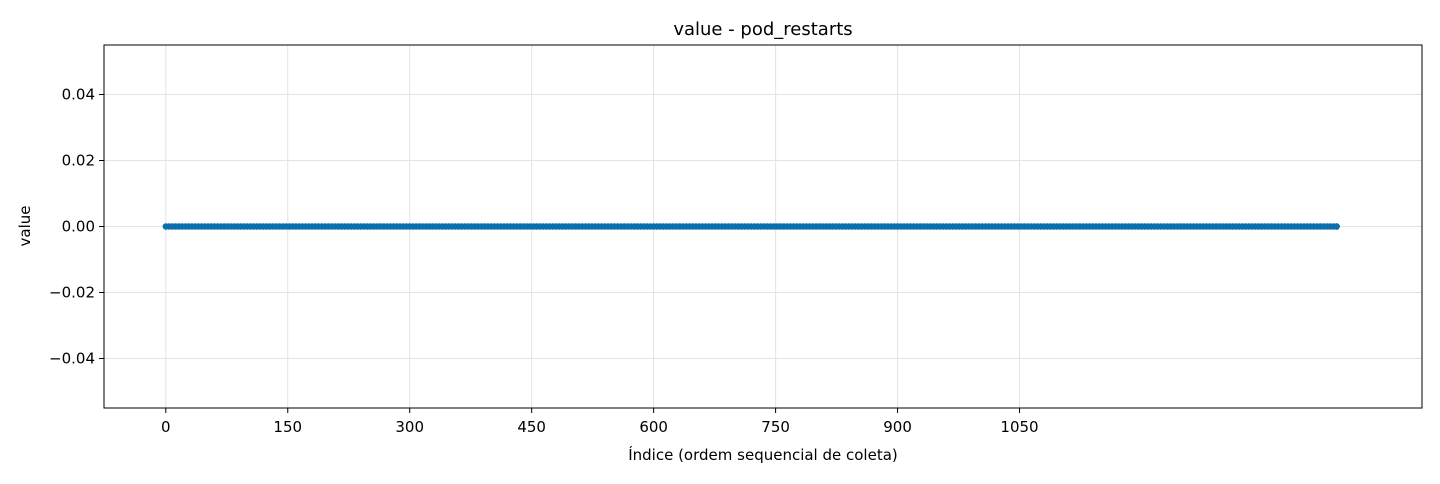 This screenshot has width=1440, height=484. Describe the element at coordinates (25, 226) in the screenshot. I see `y-axis-label: value` at that location.